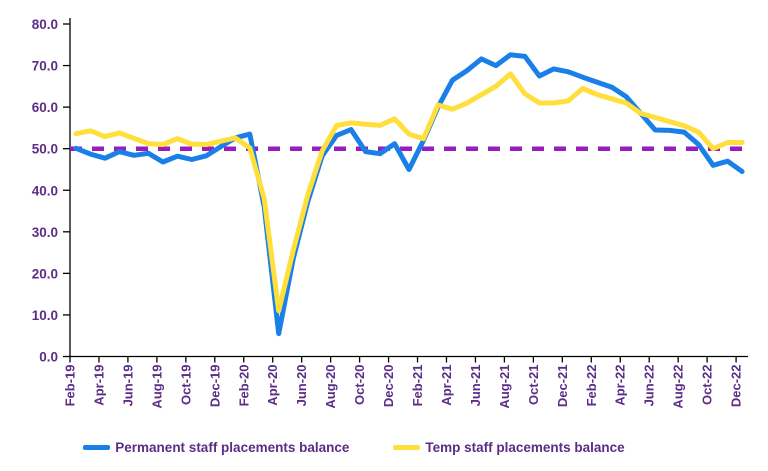 The width and height of the screenshot is (768, 471). Describe the element at coordinates (48, 357) in the screenshot. I see `y-tick-label: 0.0` at that location.